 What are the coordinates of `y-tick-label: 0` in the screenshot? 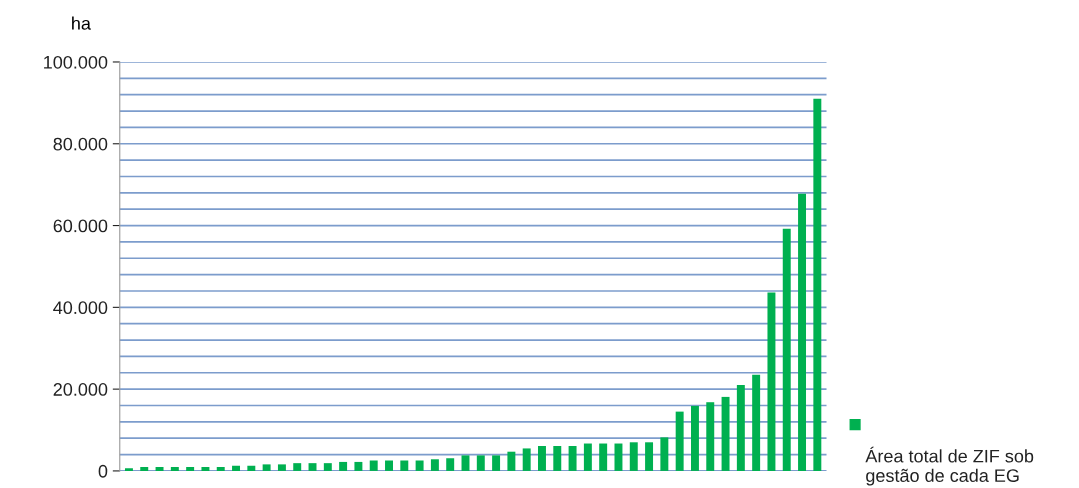 It's located at (103, 471).